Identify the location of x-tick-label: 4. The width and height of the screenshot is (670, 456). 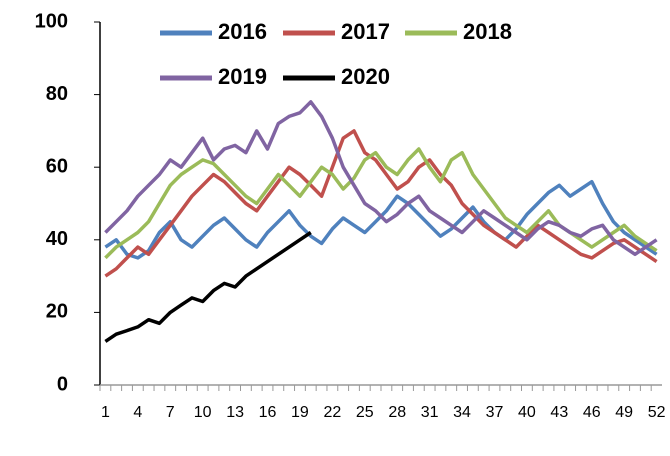
(137, 412).